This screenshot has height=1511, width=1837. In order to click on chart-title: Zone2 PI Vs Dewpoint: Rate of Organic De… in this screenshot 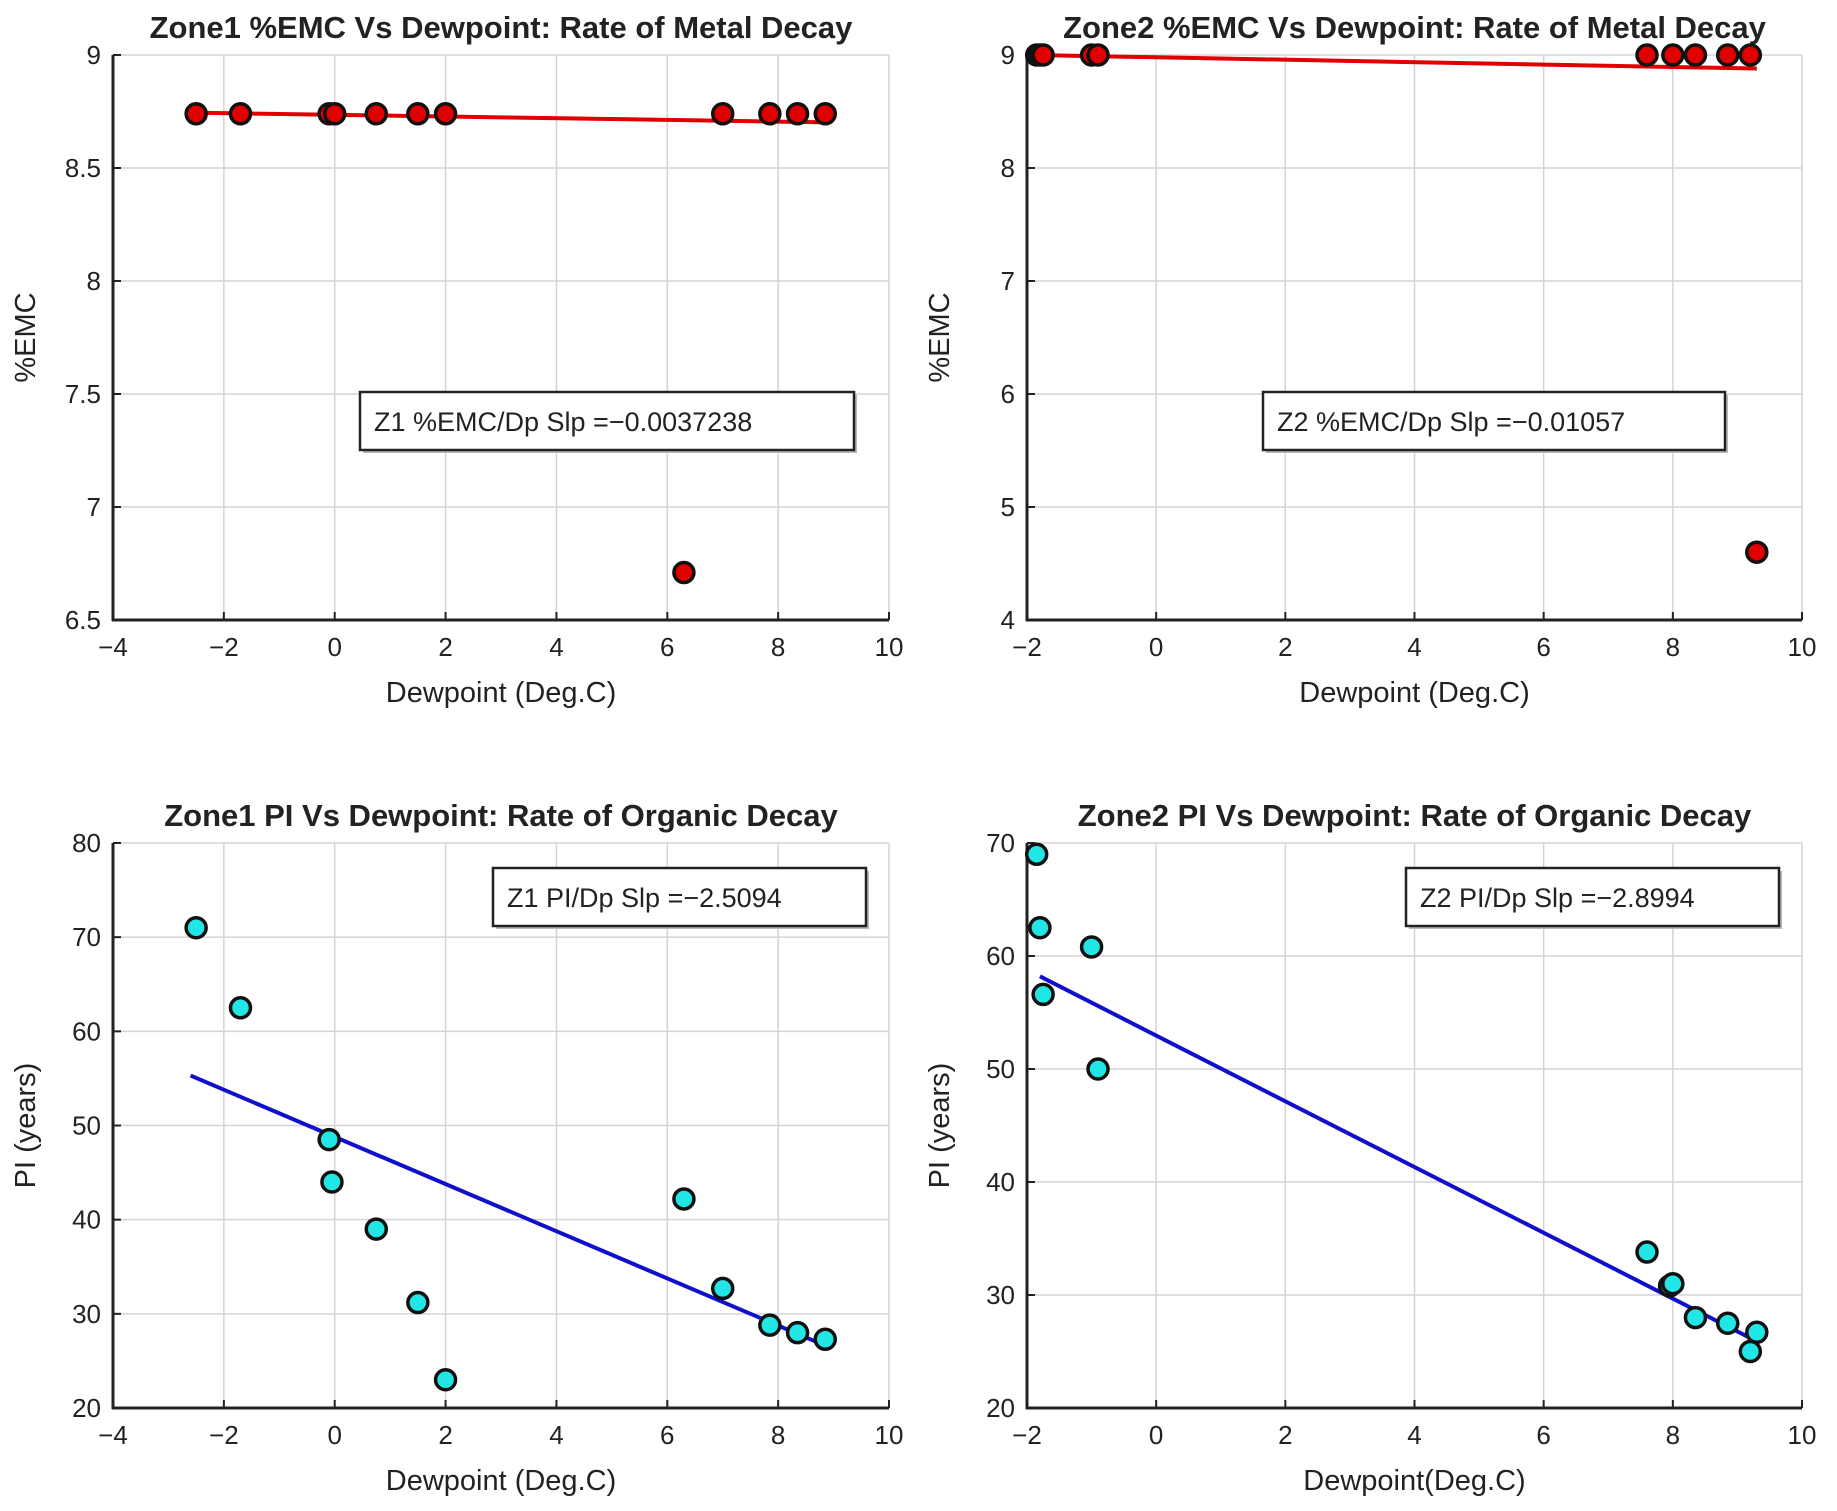, I will do `click(1415, 815)`.